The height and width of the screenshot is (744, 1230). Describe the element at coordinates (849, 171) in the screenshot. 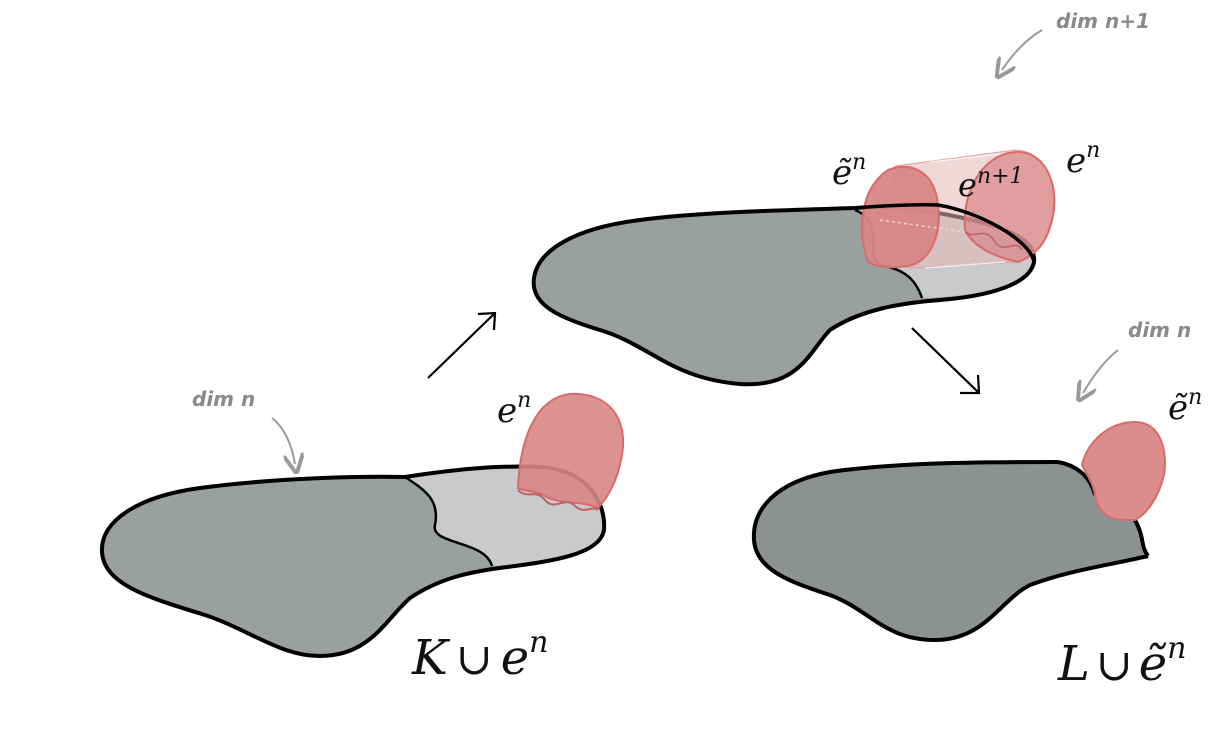

I see `middle-cell-left-label: ẽn` at that location.